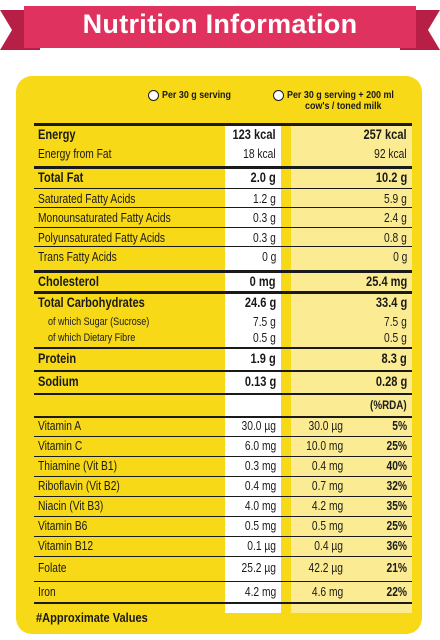 Image resolution: width=440 pixels, height=640 pixels. I want to click on vitamin-label: Vitamin B12, so click(66, 546).